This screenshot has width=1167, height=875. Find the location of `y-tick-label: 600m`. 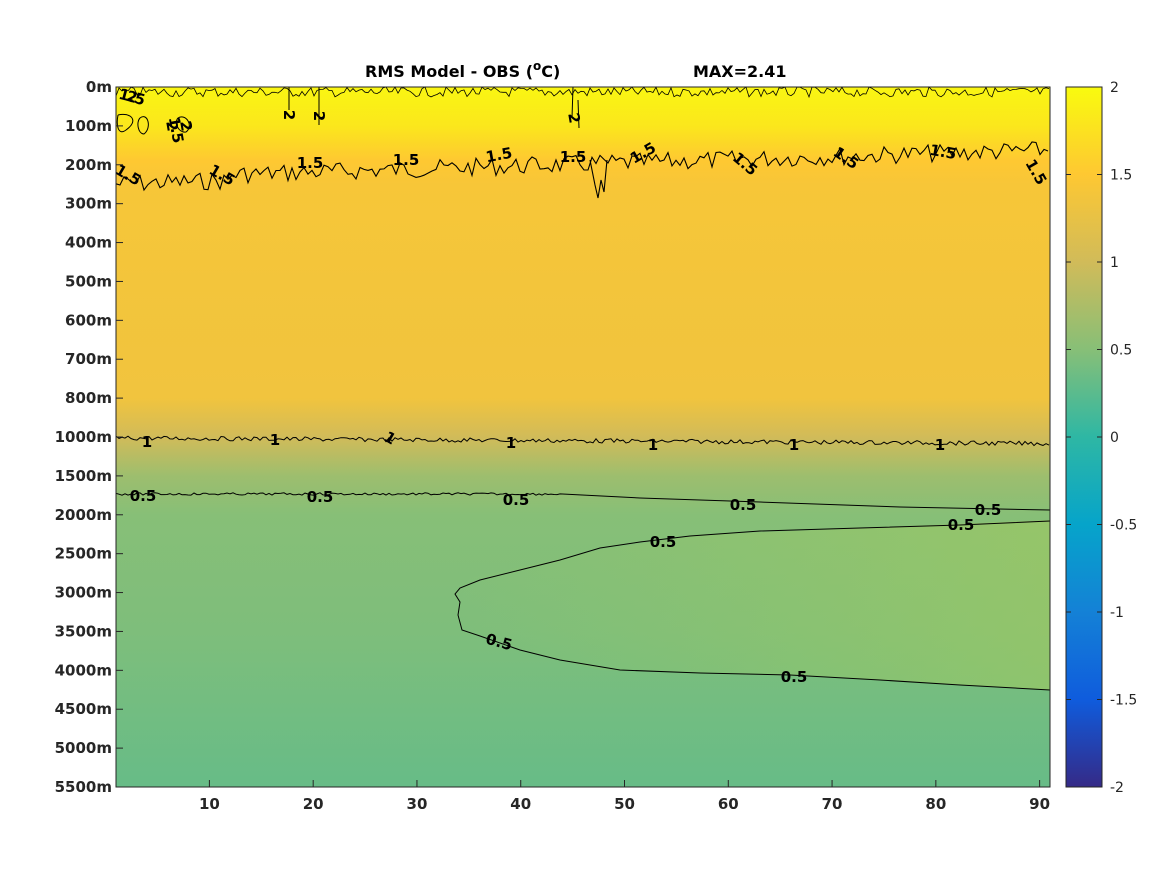

y-tick-label: 600m is located at coordinates (88, 320).